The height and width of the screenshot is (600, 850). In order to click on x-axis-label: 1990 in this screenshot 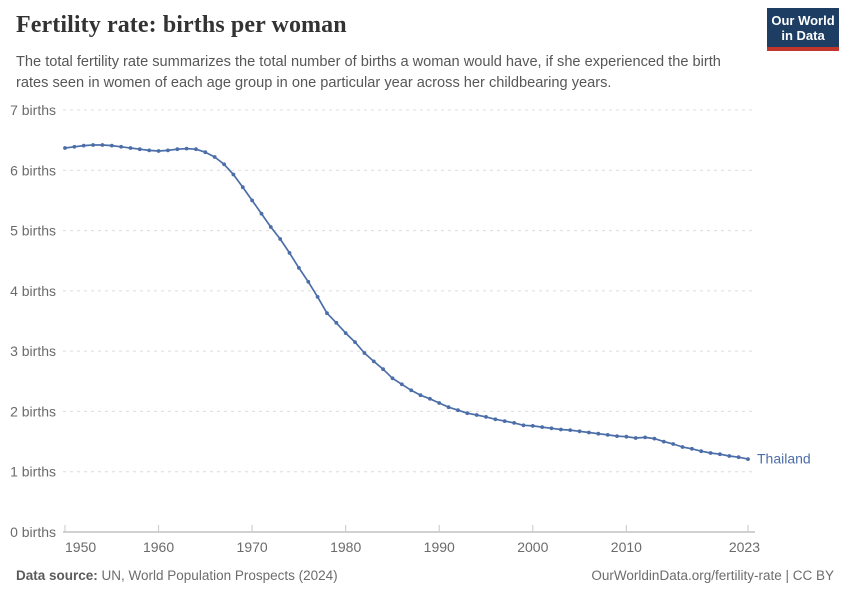, I will do `click(439, 547)`.